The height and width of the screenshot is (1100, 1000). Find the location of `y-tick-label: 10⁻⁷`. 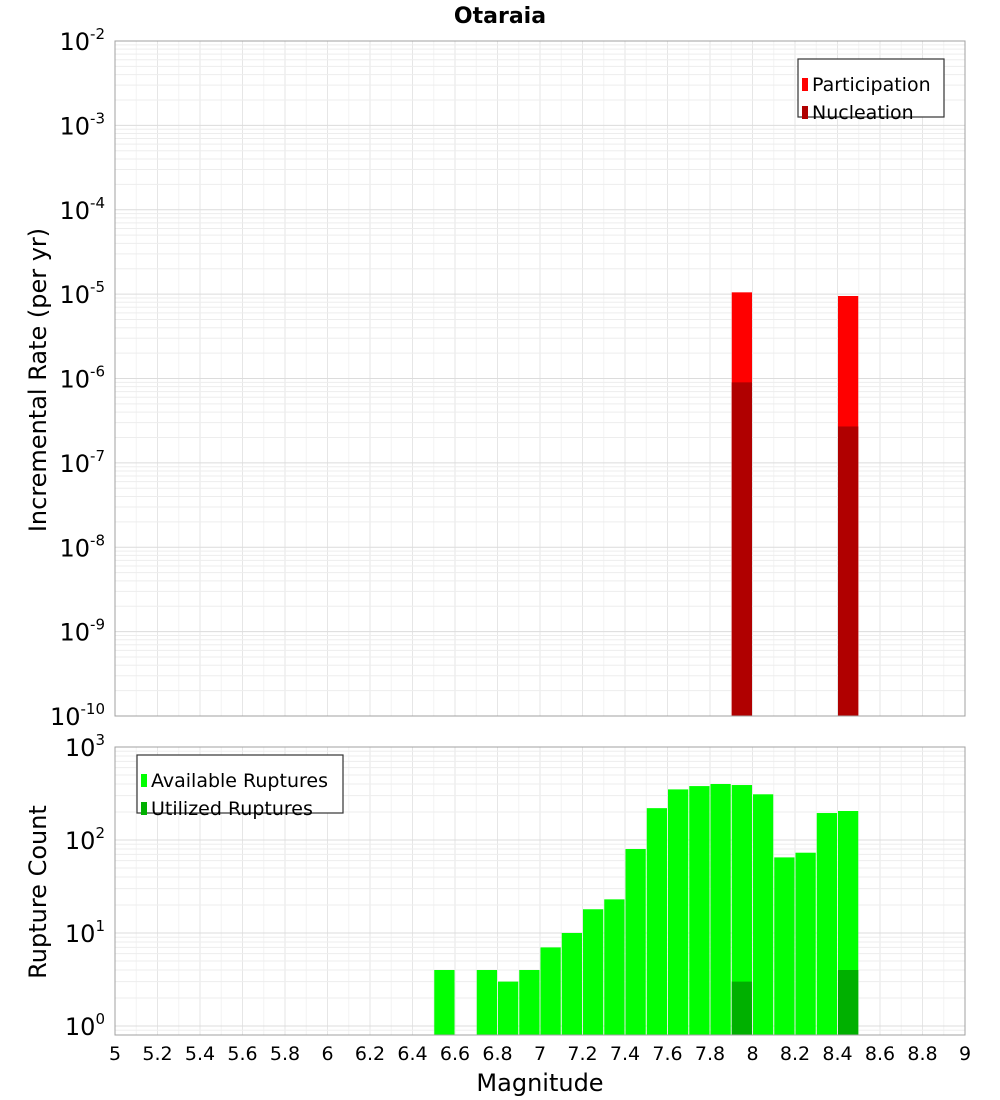

y-tick-label: 10⁻⁷ is located at coordinates (82, 462).